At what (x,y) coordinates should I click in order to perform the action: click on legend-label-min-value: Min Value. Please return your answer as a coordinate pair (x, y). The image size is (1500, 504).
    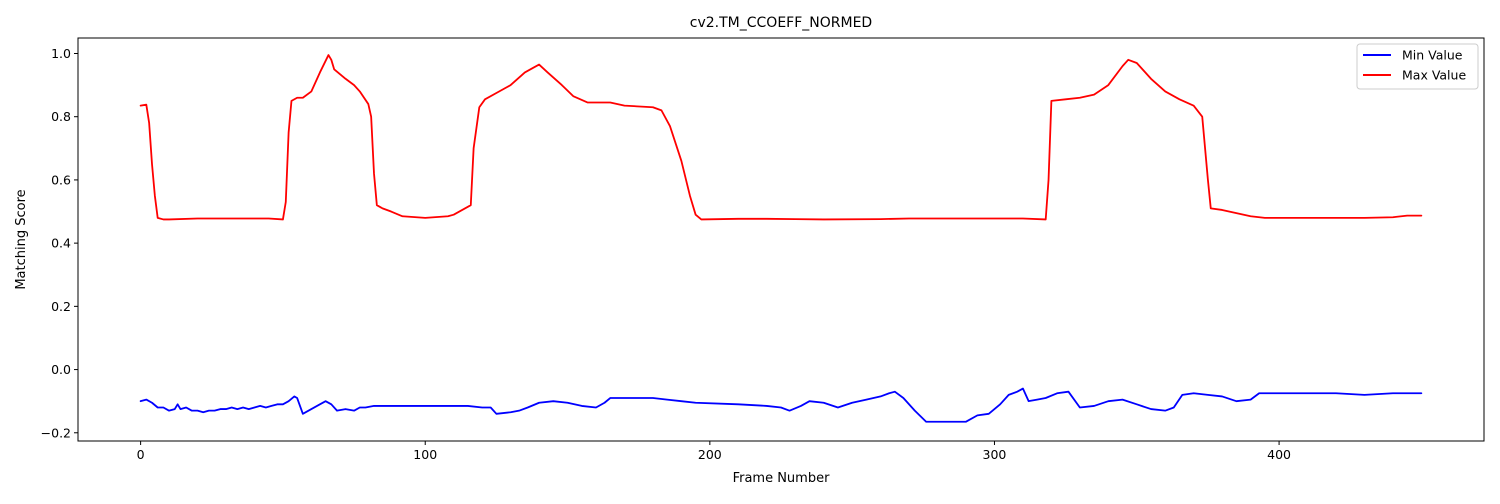
    Looking at the image, I should click on (1432, 55).